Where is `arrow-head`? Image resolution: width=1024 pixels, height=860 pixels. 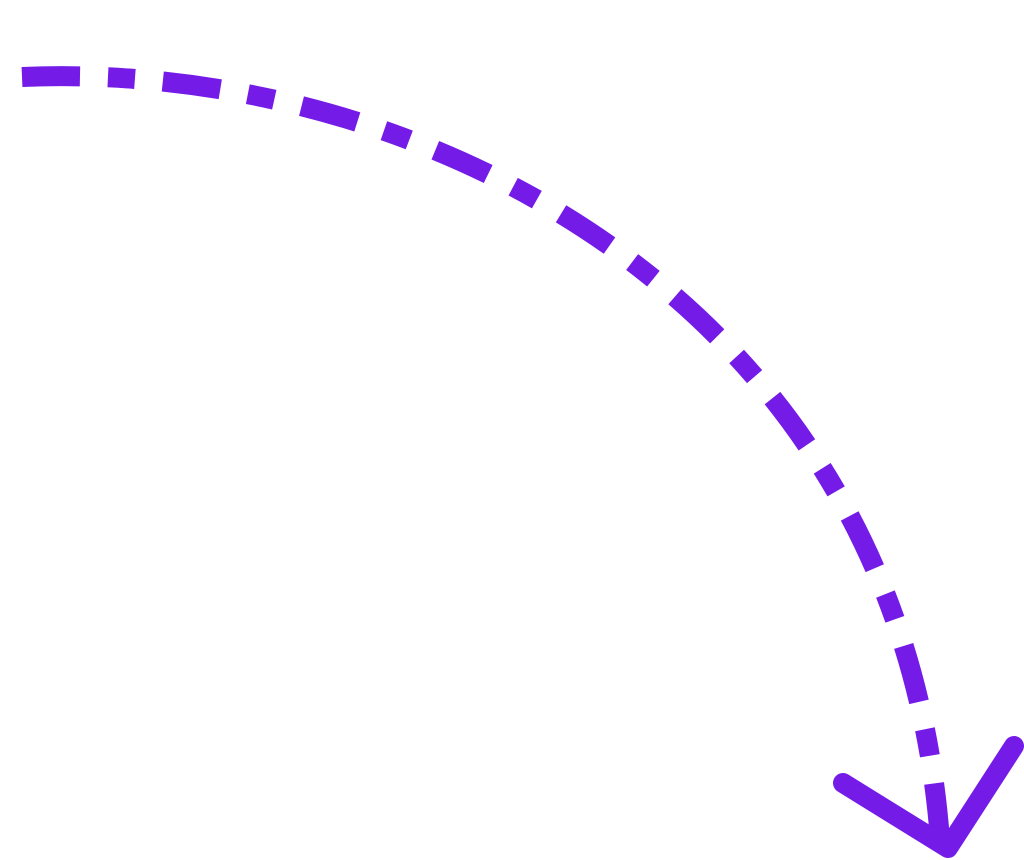
arrow-head is located at coordinates (928, 797).